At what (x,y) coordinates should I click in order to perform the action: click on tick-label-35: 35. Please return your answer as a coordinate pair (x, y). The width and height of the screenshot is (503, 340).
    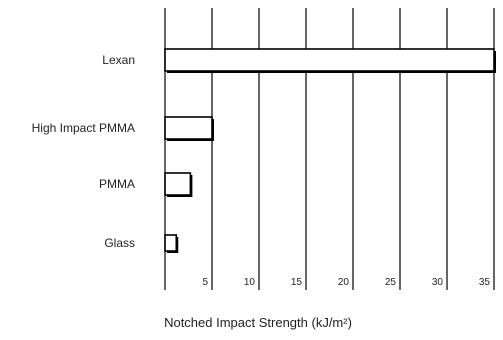
    Looking at the image, I should click on (485, 282).